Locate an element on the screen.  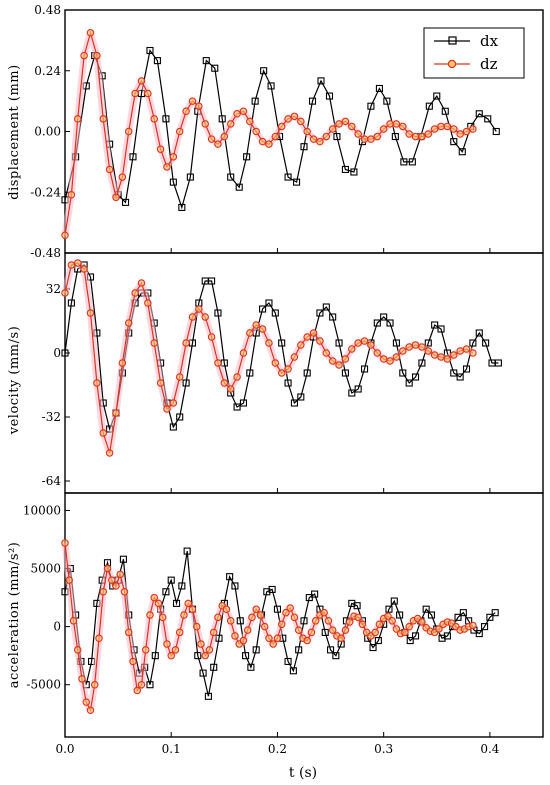
x-tick-label: 0.1 is located at coordinates (171, 749).